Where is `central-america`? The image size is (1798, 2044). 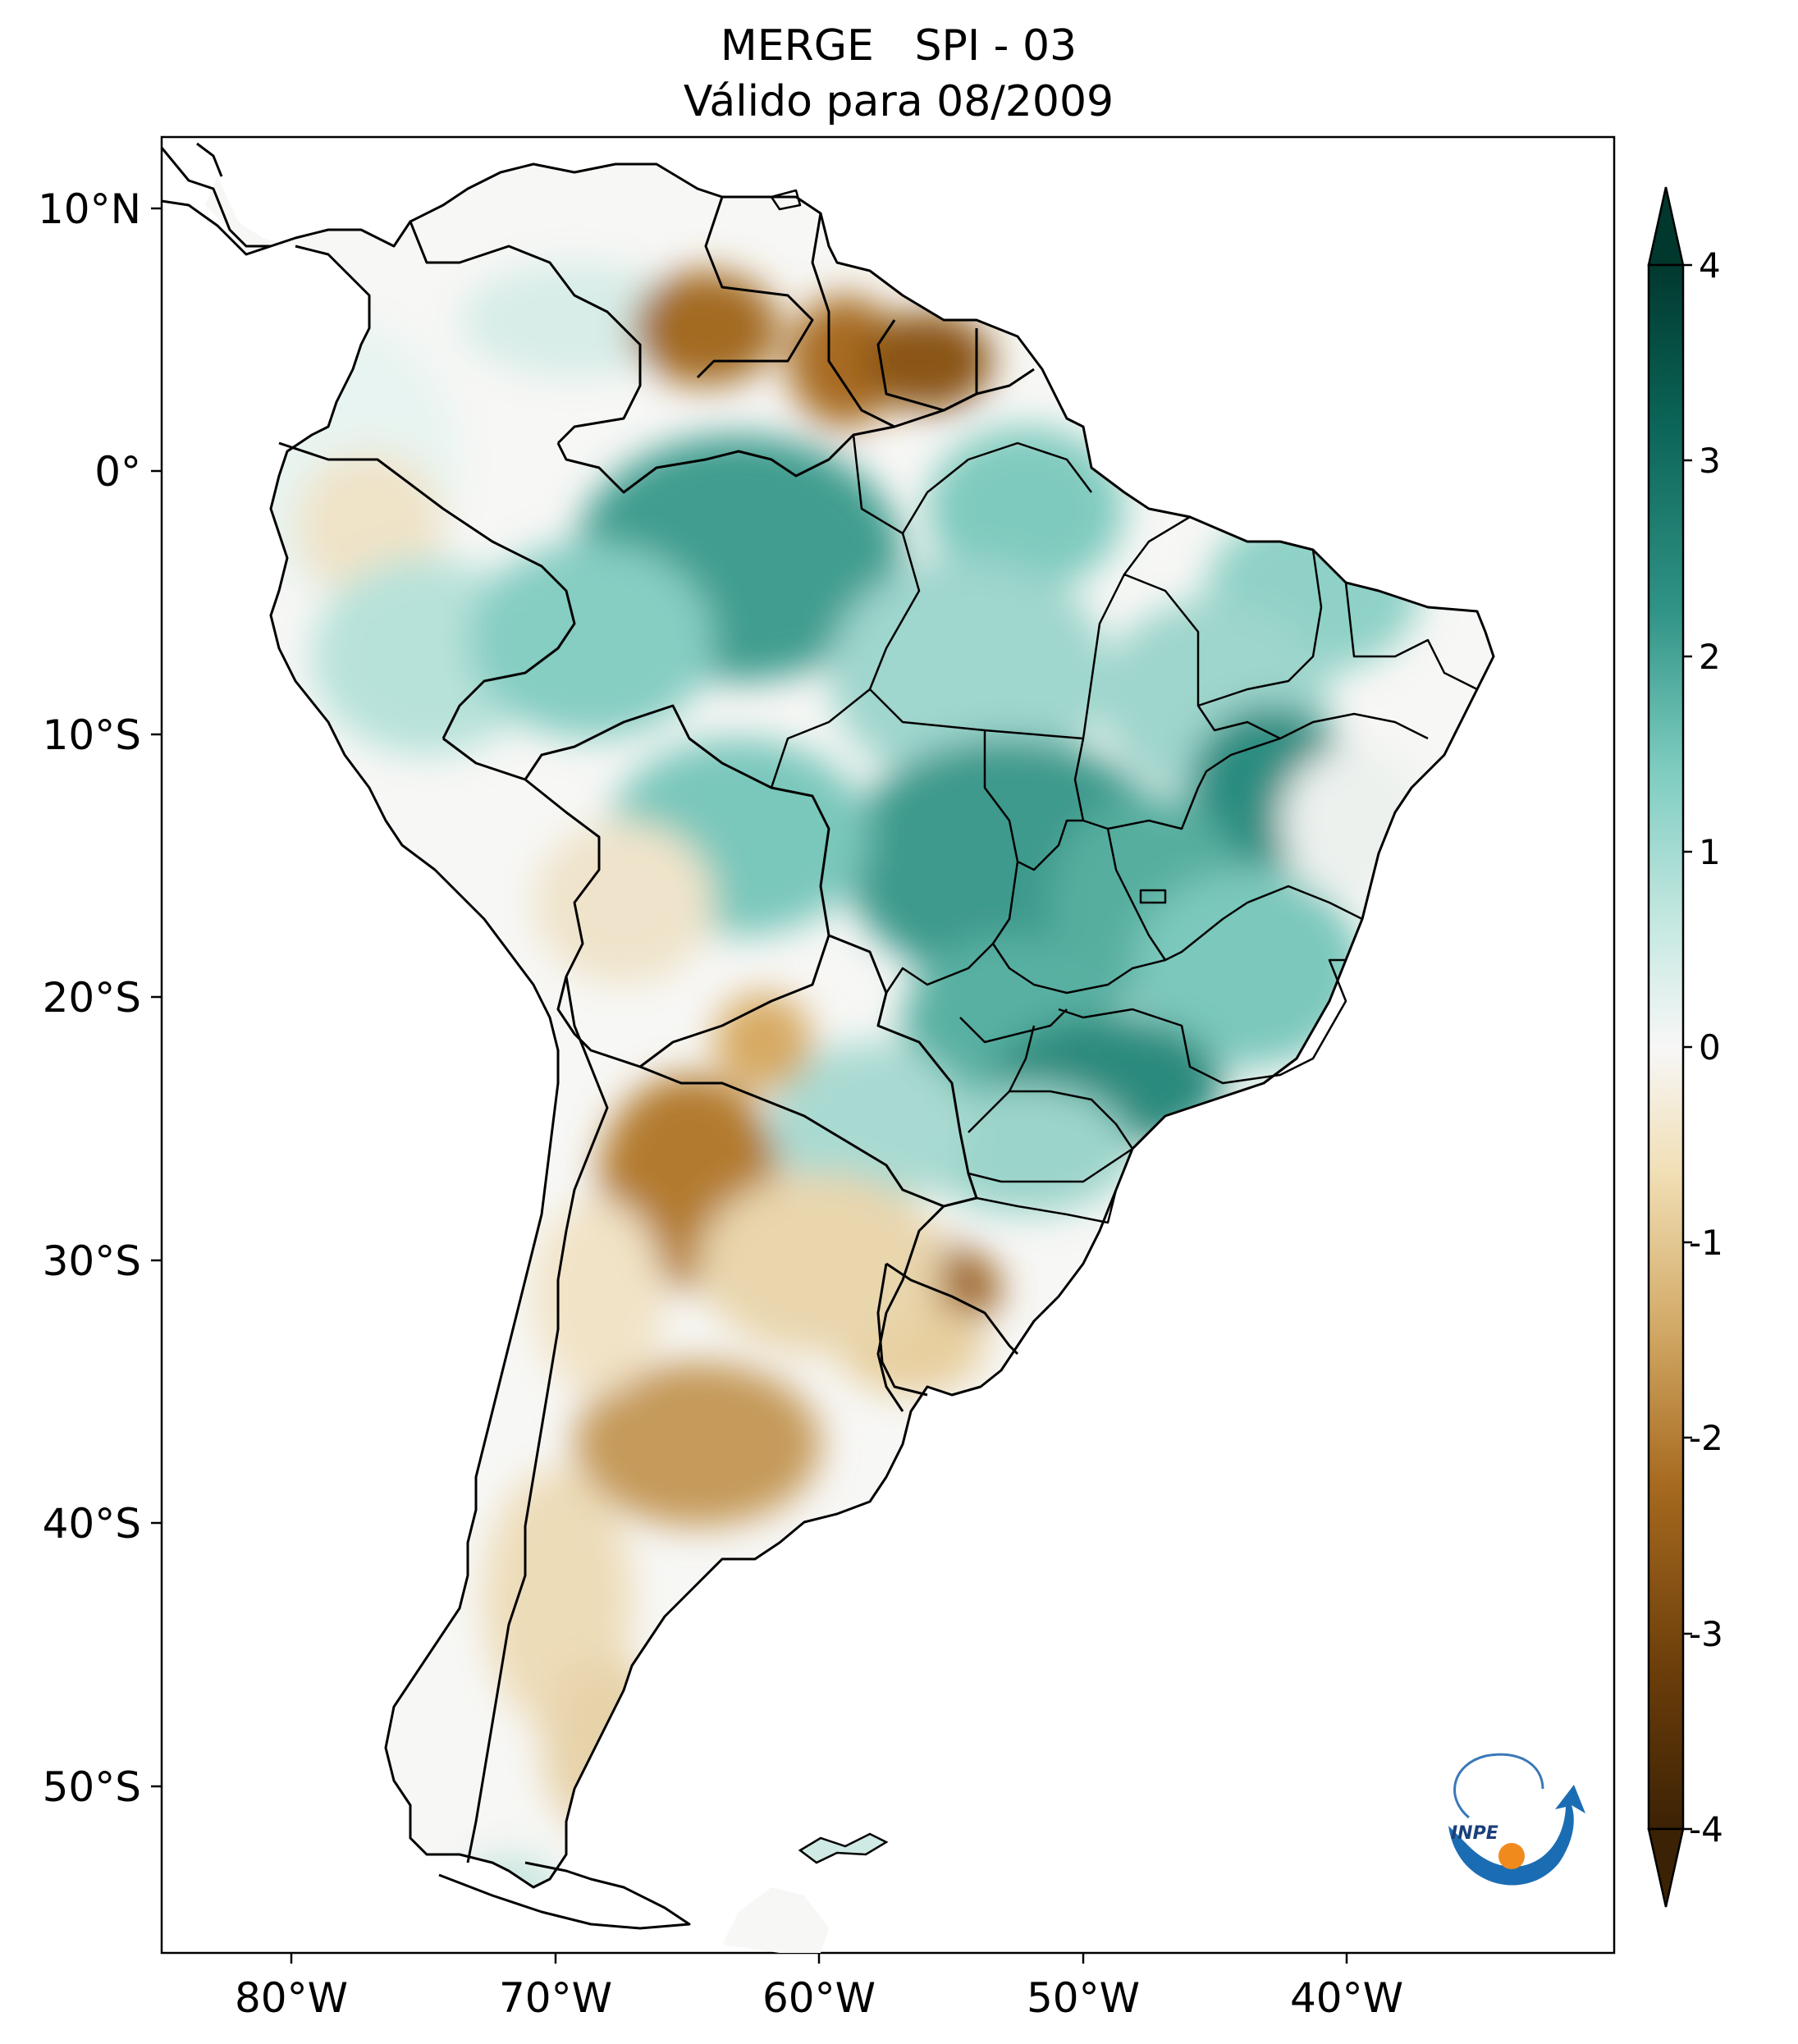 central-america is located at coordinates (216, 195).